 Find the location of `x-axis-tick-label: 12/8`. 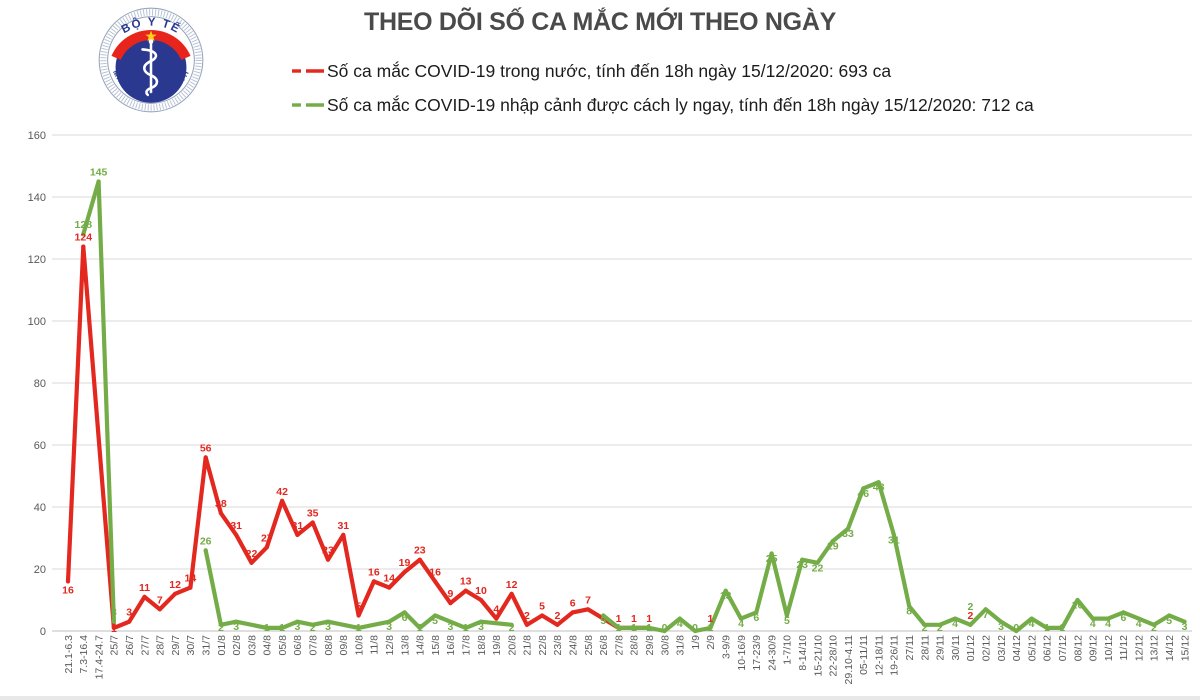

x-axis-tick-label: 12/8 is located at coordinates (390, 645).